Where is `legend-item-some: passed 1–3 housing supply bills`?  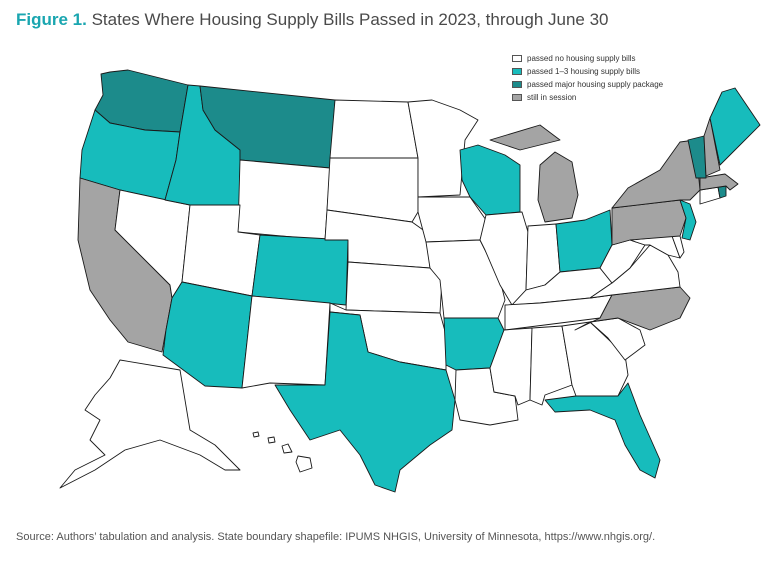 legend-item-some: passed 1–3 housing supply bills is located at coordinates (587, 71).